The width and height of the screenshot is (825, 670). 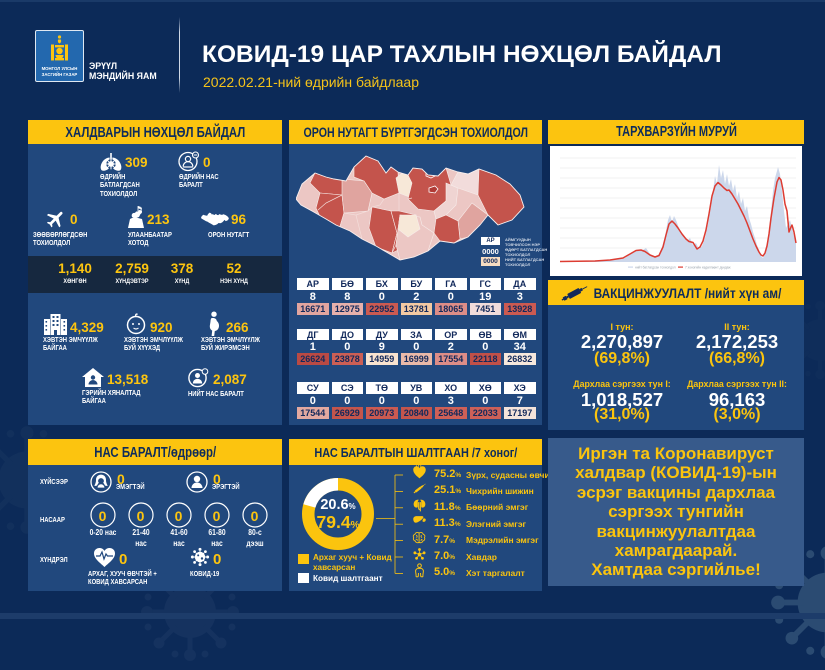 I want to click on svg-text: нийт батлагдсан тохиолдол, so click(x=655, y=267).